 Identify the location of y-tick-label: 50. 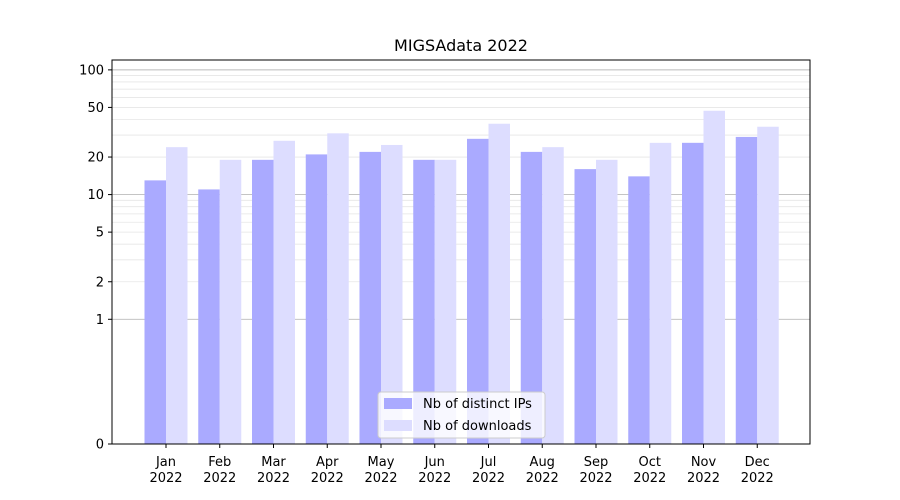
(95, 108).